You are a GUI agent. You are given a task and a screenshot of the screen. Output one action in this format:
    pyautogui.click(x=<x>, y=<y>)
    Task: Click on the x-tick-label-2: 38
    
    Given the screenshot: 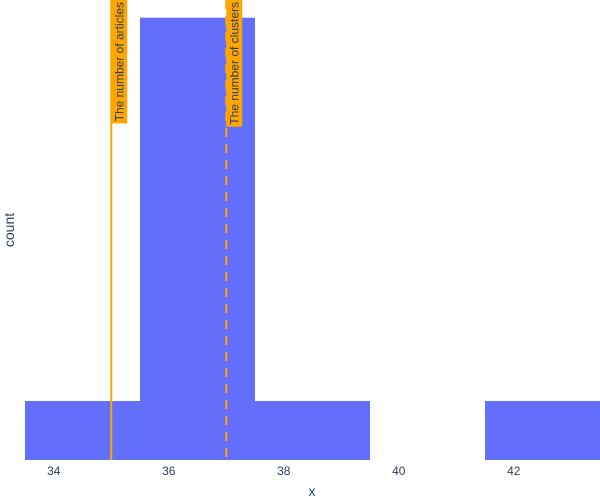 What is the action you would take?
    pyautogui.click(x=284, y=471)
    